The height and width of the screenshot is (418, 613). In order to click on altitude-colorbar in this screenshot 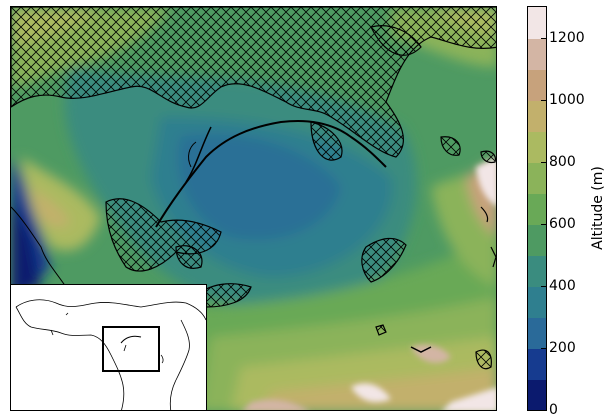, I will do `click(537, 208)`.